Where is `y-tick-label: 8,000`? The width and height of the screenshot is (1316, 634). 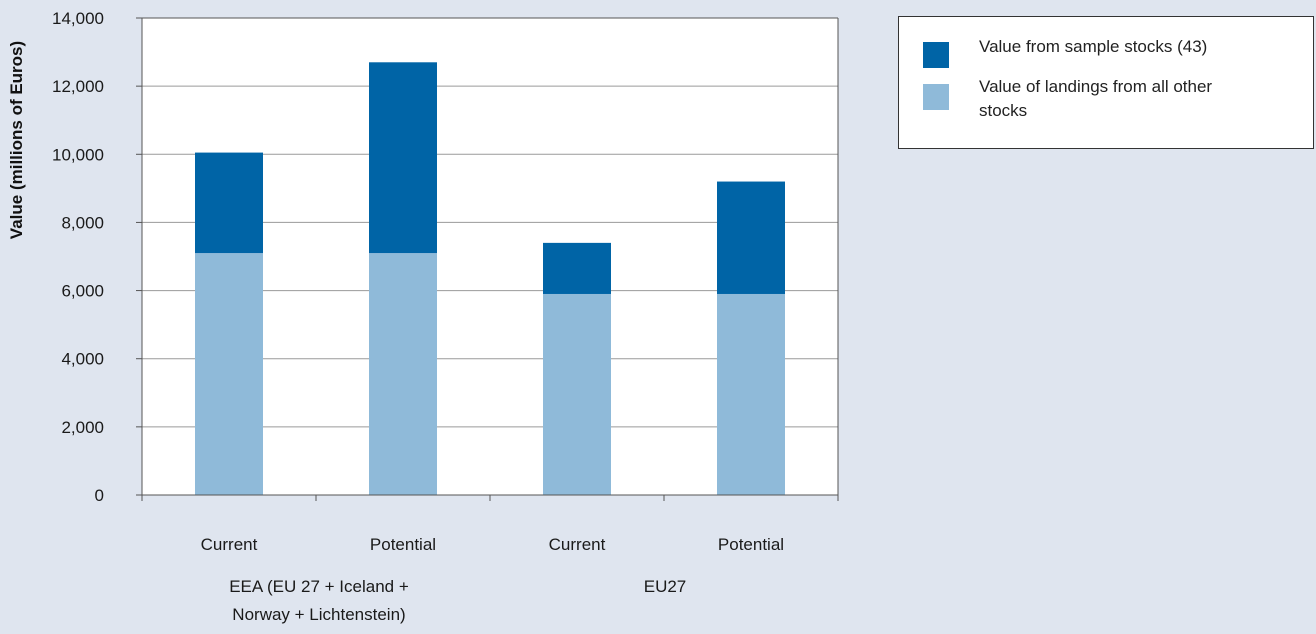 y-tick-label: 8,000 is located at coordinates (82, 222).